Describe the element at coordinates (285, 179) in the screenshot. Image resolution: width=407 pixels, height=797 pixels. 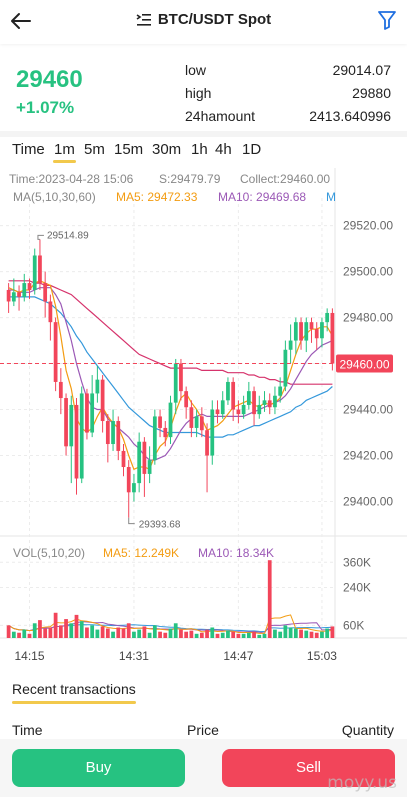
I see `chart-info-collect: Collect:29460.00` at that location.